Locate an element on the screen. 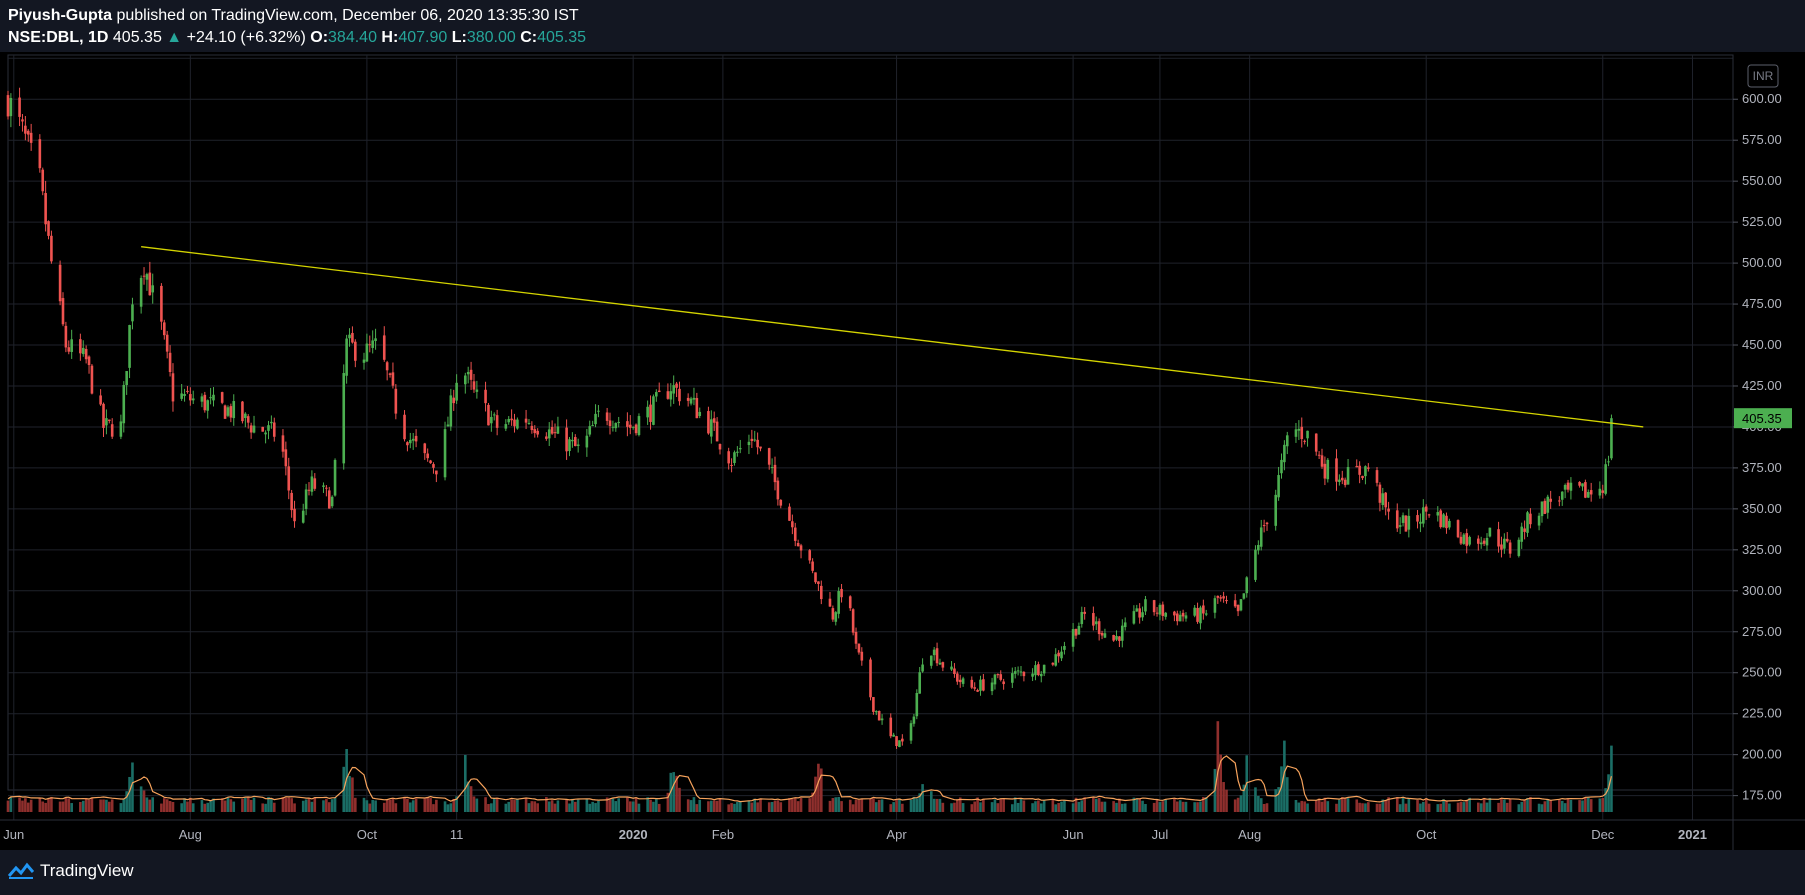 This screenshot has height=895, width=1805. footer: TradingView is located at coordinates (902, 872).